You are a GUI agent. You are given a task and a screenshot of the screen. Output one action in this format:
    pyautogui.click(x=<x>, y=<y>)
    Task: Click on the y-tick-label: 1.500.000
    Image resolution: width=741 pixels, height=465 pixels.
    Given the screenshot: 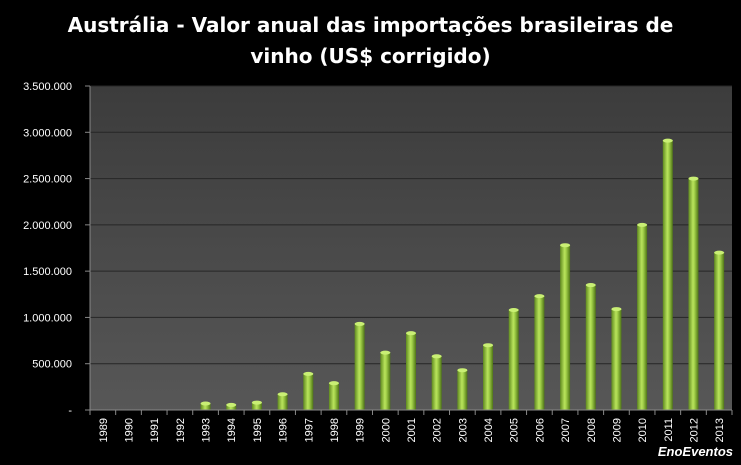 What is the action you would take?
    pyautogui.click(x=47, y=272)
    